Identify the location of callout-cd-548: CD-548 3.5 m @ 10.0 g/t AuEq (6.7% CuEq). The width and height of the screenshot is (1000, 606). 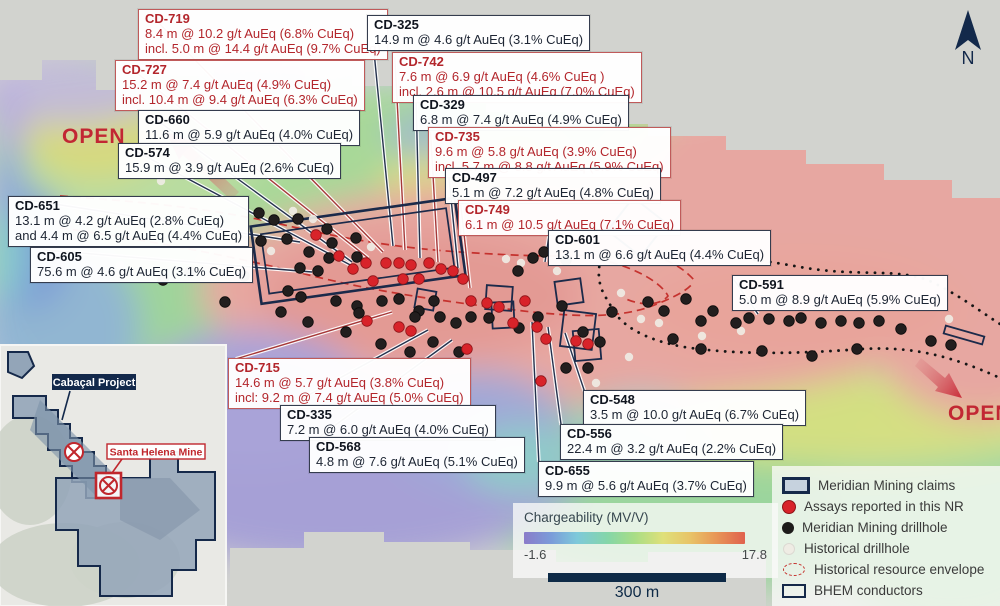
(695, 408).